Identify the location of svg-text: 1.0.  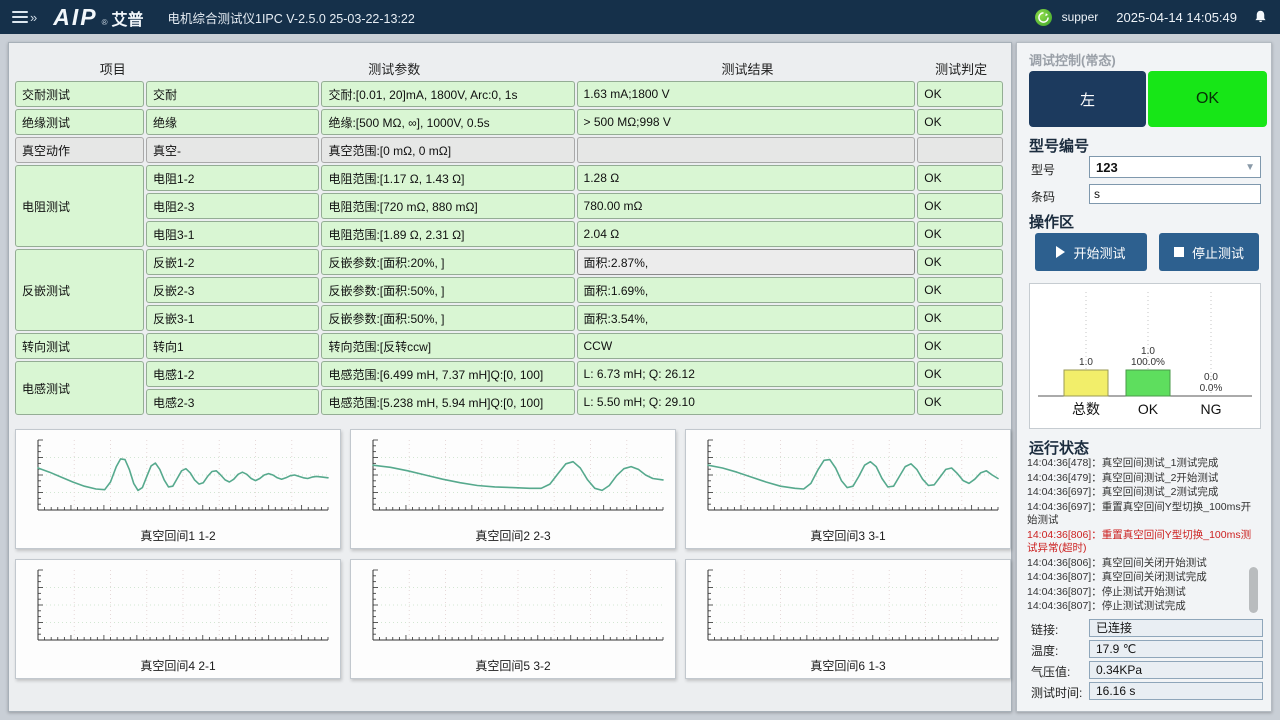
(1086, 362).